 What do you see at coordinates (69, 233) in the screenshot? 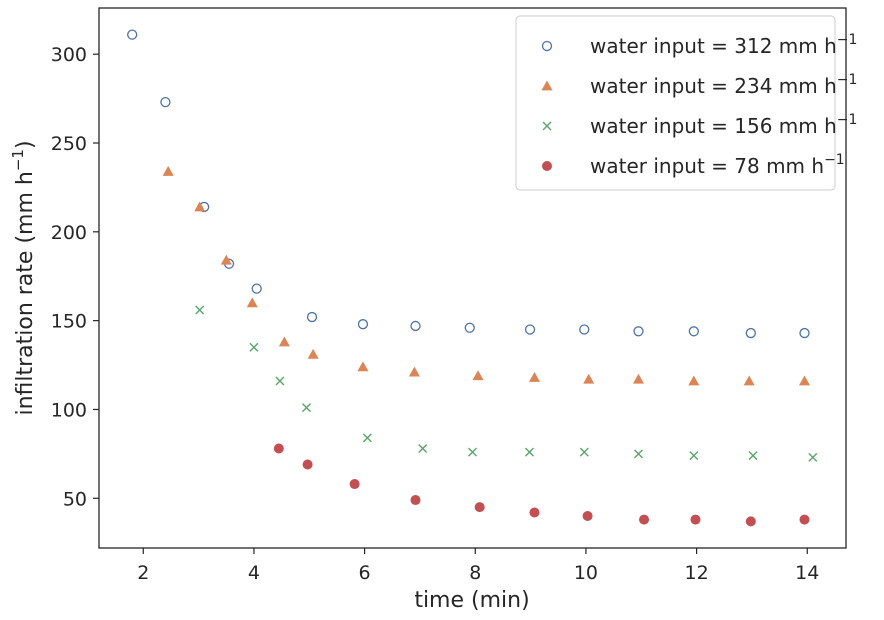
I see `y-tick-label: 200` at bounding box center [69, 233].